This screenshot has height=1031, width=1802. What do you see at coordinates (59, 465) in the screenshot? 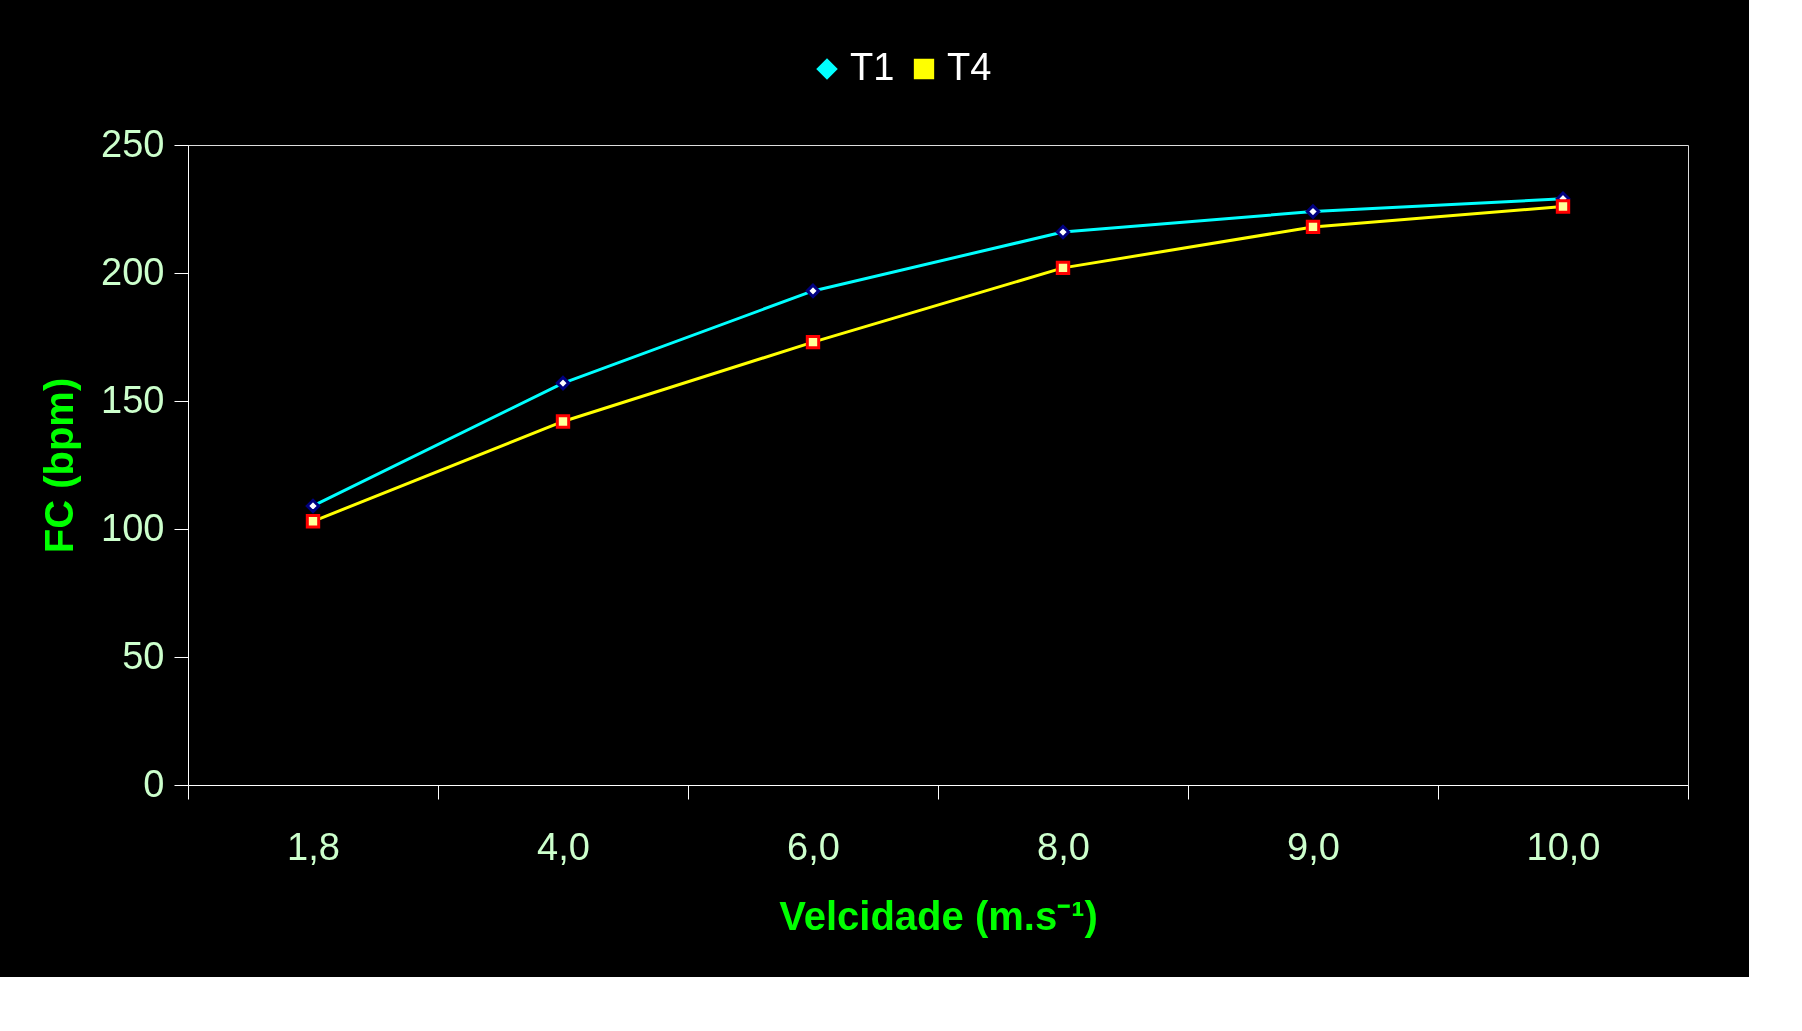
I see `y-axis-title: FC (bpm)` at bounding box center [59, 465].